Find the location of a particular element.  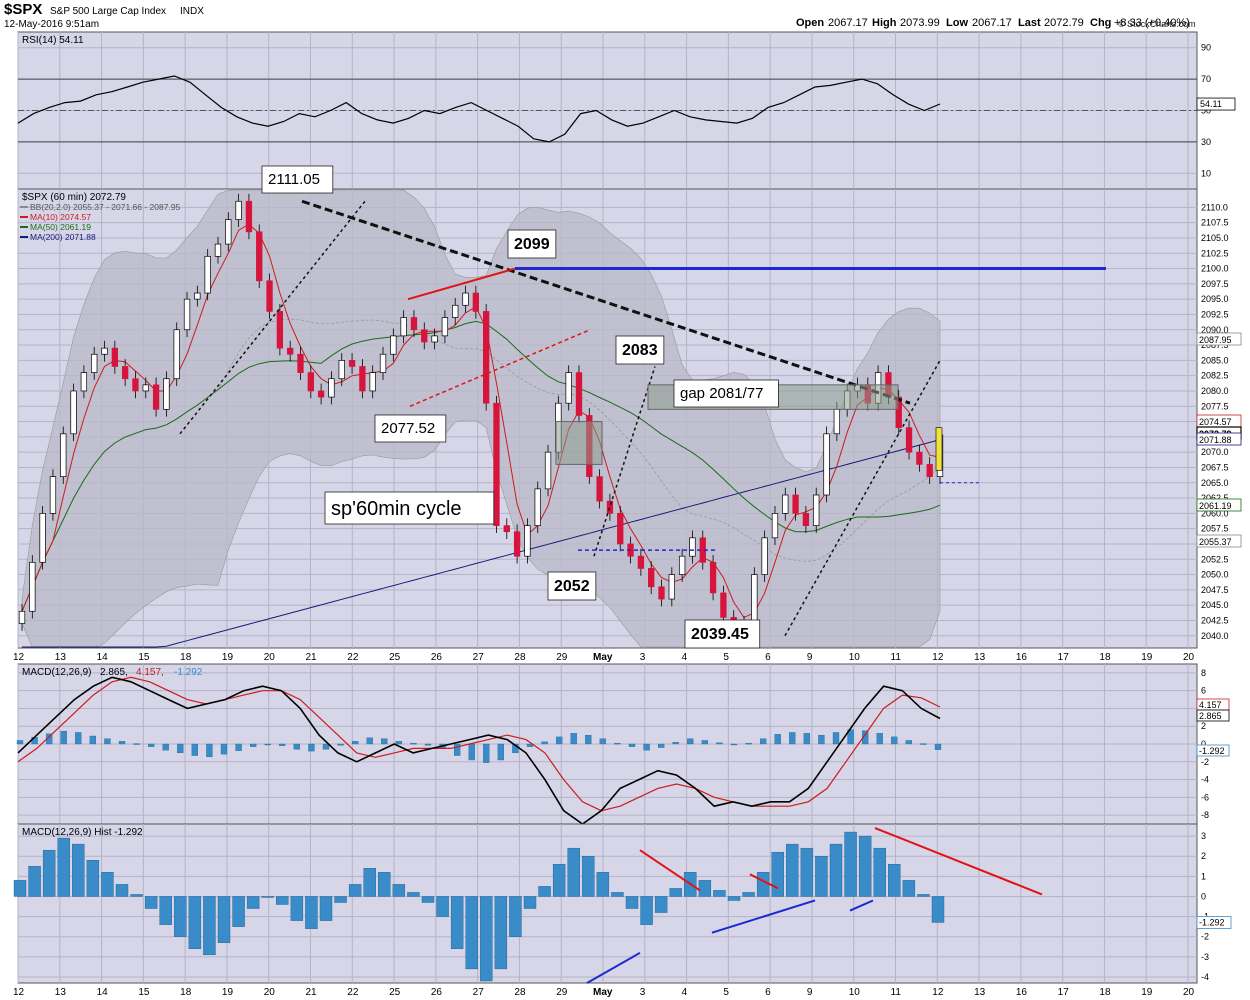

last-value: 2072.79 is located at coordinates (1064, 23).